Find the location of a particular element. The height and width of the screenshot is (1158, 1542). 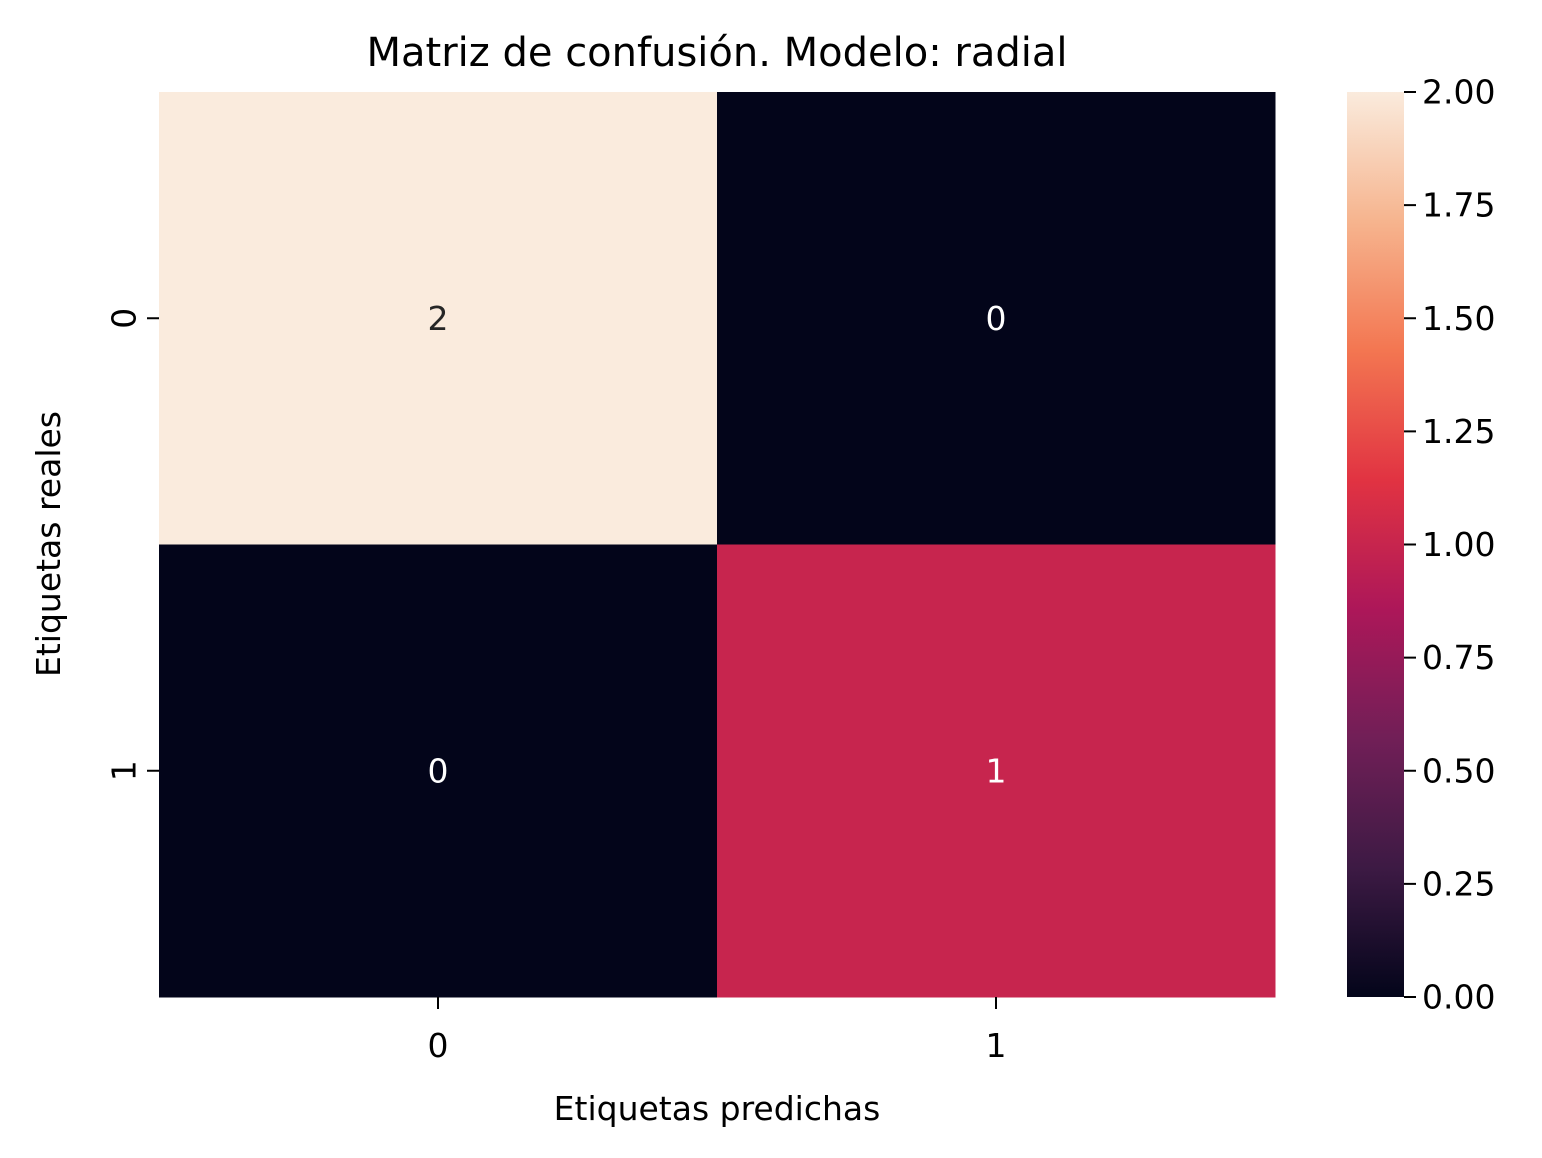

y-tick-label-1: 1 is located at coordinates (124, 770).